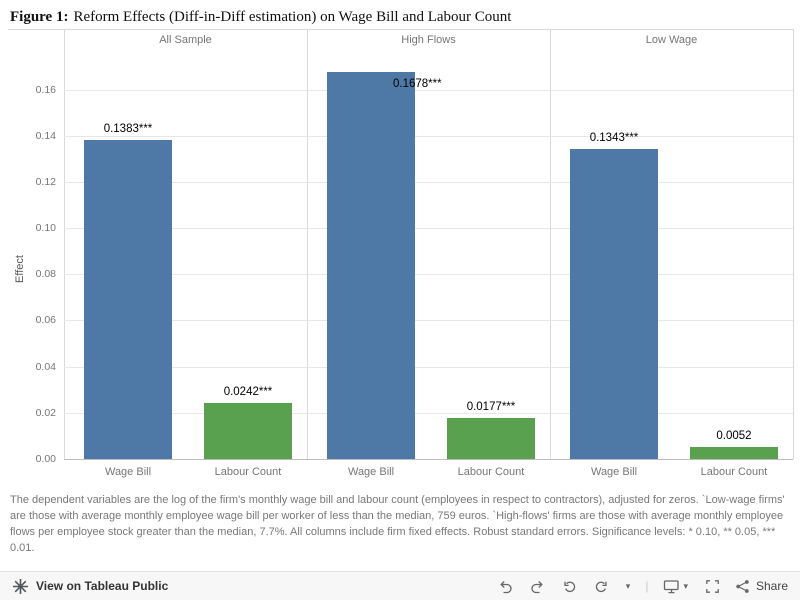 The image size is (800, 600). I want to click on y-tick-label: 0.06, so click(45, 320).